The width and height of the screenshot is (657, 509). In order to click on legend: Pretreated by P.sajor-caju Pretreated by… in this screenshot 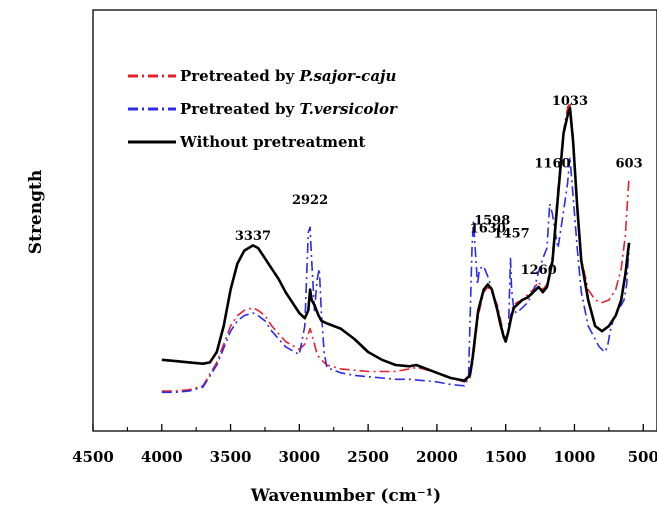, I will do `click(263, 109)`.